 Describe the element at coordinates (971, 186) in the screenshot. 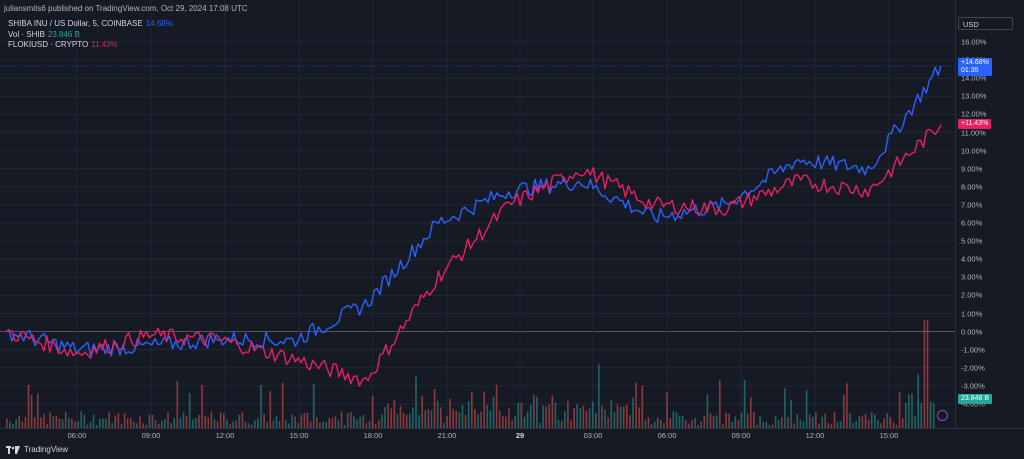

I see `price-axis-tick: 8.00%` at that location.